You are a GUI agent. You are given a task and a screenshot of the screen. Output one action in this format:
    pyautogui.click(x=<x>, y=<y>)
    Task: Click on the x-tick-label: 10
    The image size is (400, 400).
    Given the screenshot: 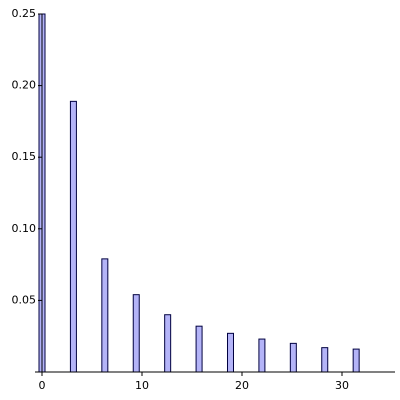 What is the action you would take?
    pyautogui.click(x=142, y=385)
    